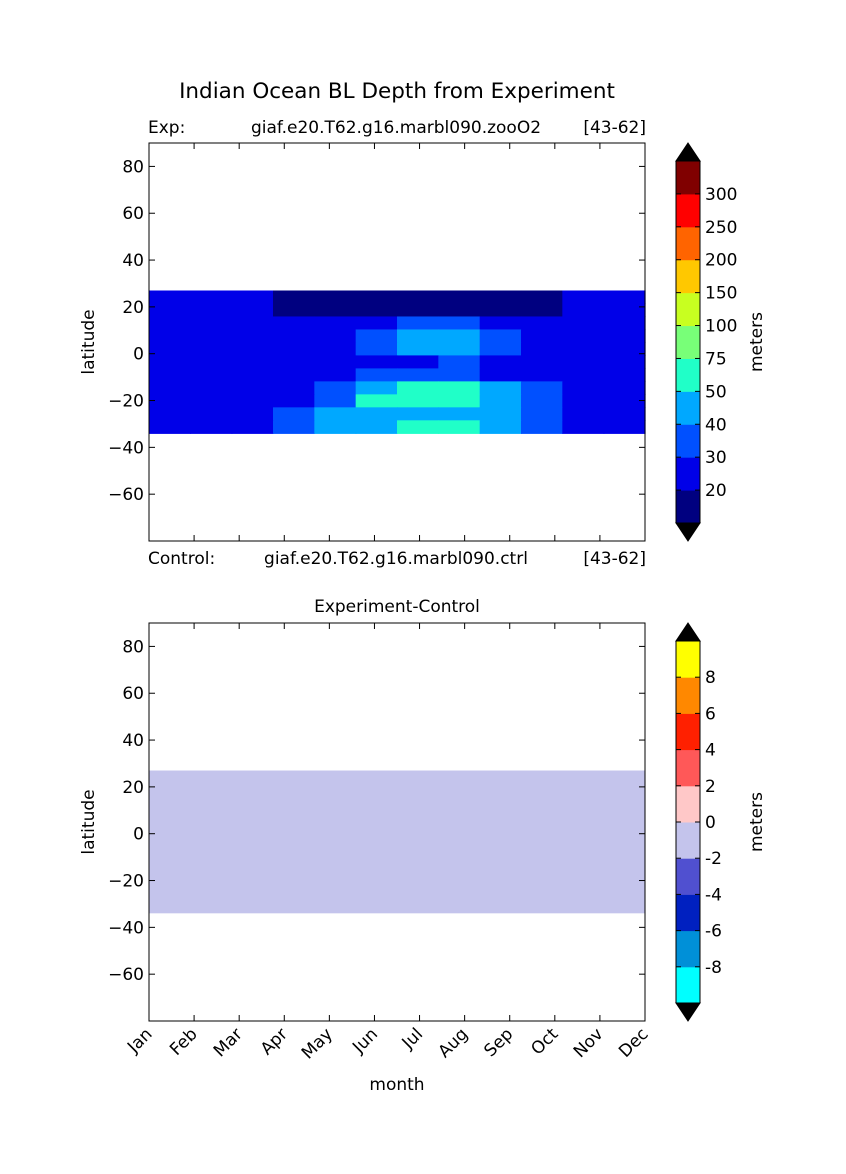 The width and height of the screenshot is (846, 1174). What do you see at coordinates (544, 1041) in the screenshot?
I see `x-tick-label: Oct` at bounding box center [544, 1041].